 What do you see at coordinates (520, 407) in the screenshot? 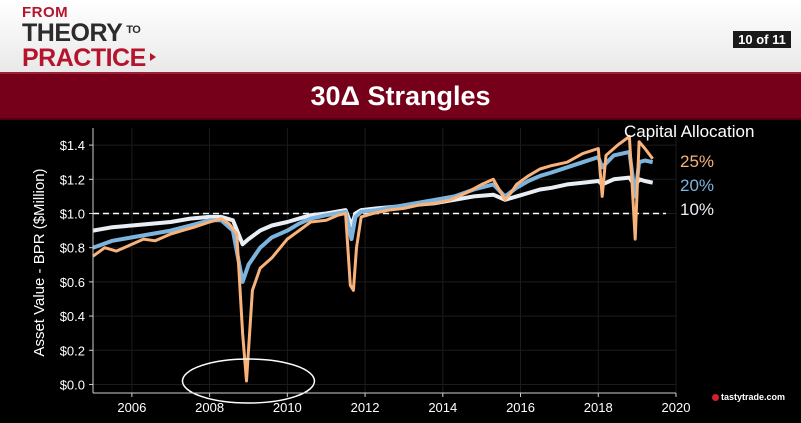
I see `x-tick-label: 2016` at bounding box center [520, 407].